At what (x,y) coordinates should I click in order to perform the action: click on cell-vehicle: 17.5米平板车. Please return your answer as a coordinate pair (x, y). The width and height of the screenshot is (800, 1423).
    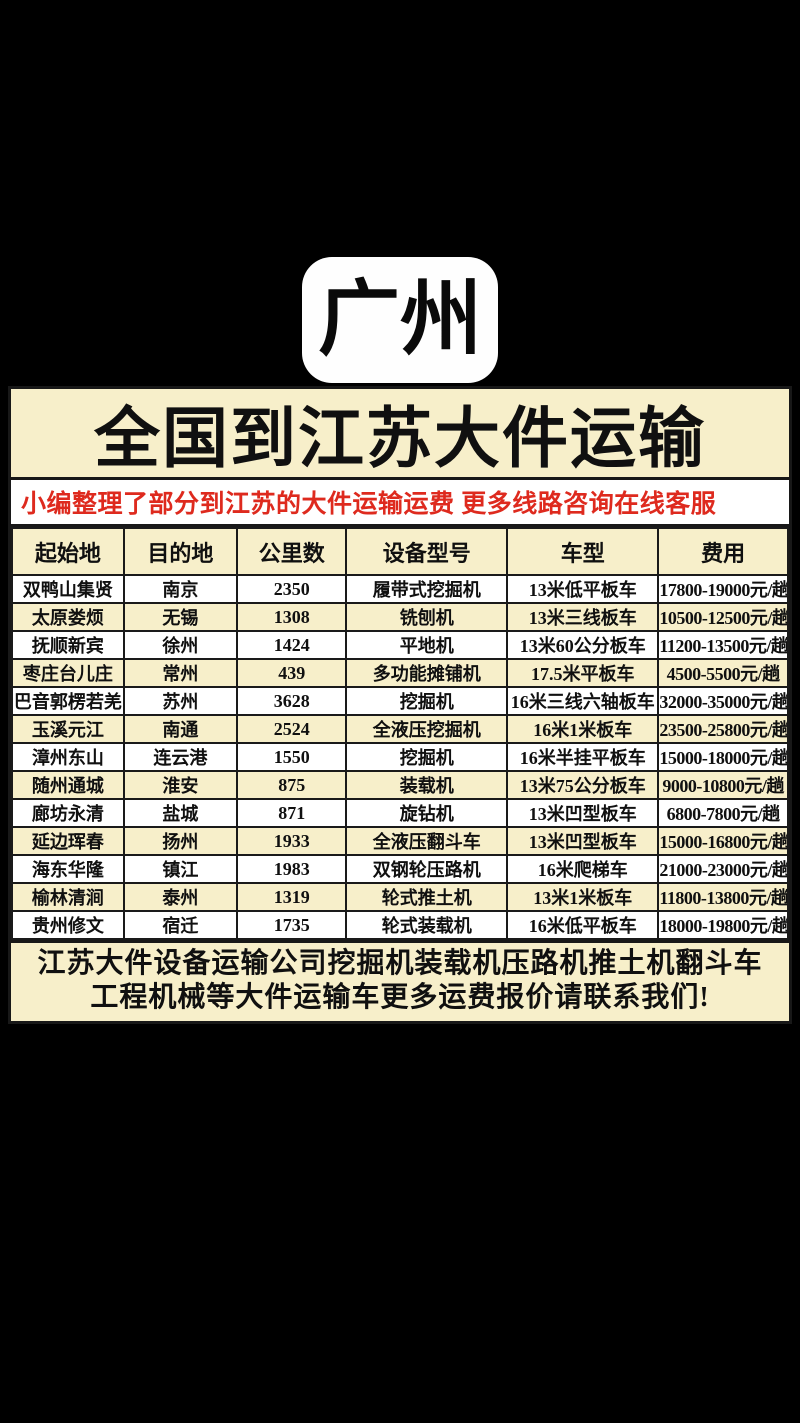
    Looking at the image, I should click on (583, 673).